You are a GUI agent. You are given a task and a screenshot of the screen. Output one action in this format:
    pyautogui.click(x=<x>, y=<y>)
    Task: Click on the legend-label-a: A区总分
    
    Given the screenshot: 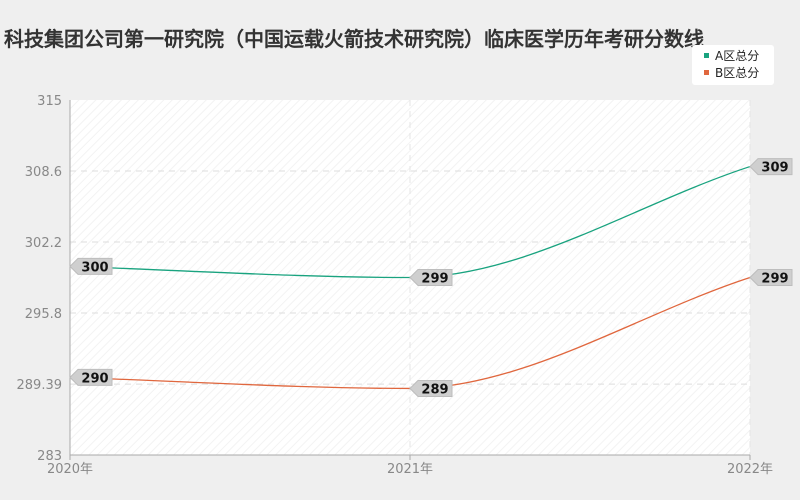 What is the action you would take?
    pyautogui.click(x=737, y=56)
    